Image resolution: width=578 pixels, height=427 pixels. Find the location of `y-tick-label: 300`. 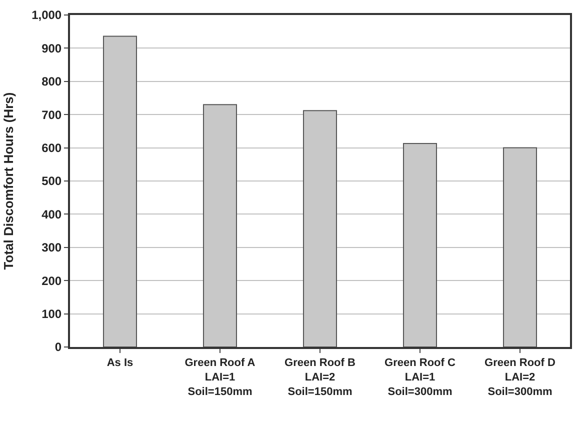

y-tick-label: 300 is located at coordinates (52, 247).